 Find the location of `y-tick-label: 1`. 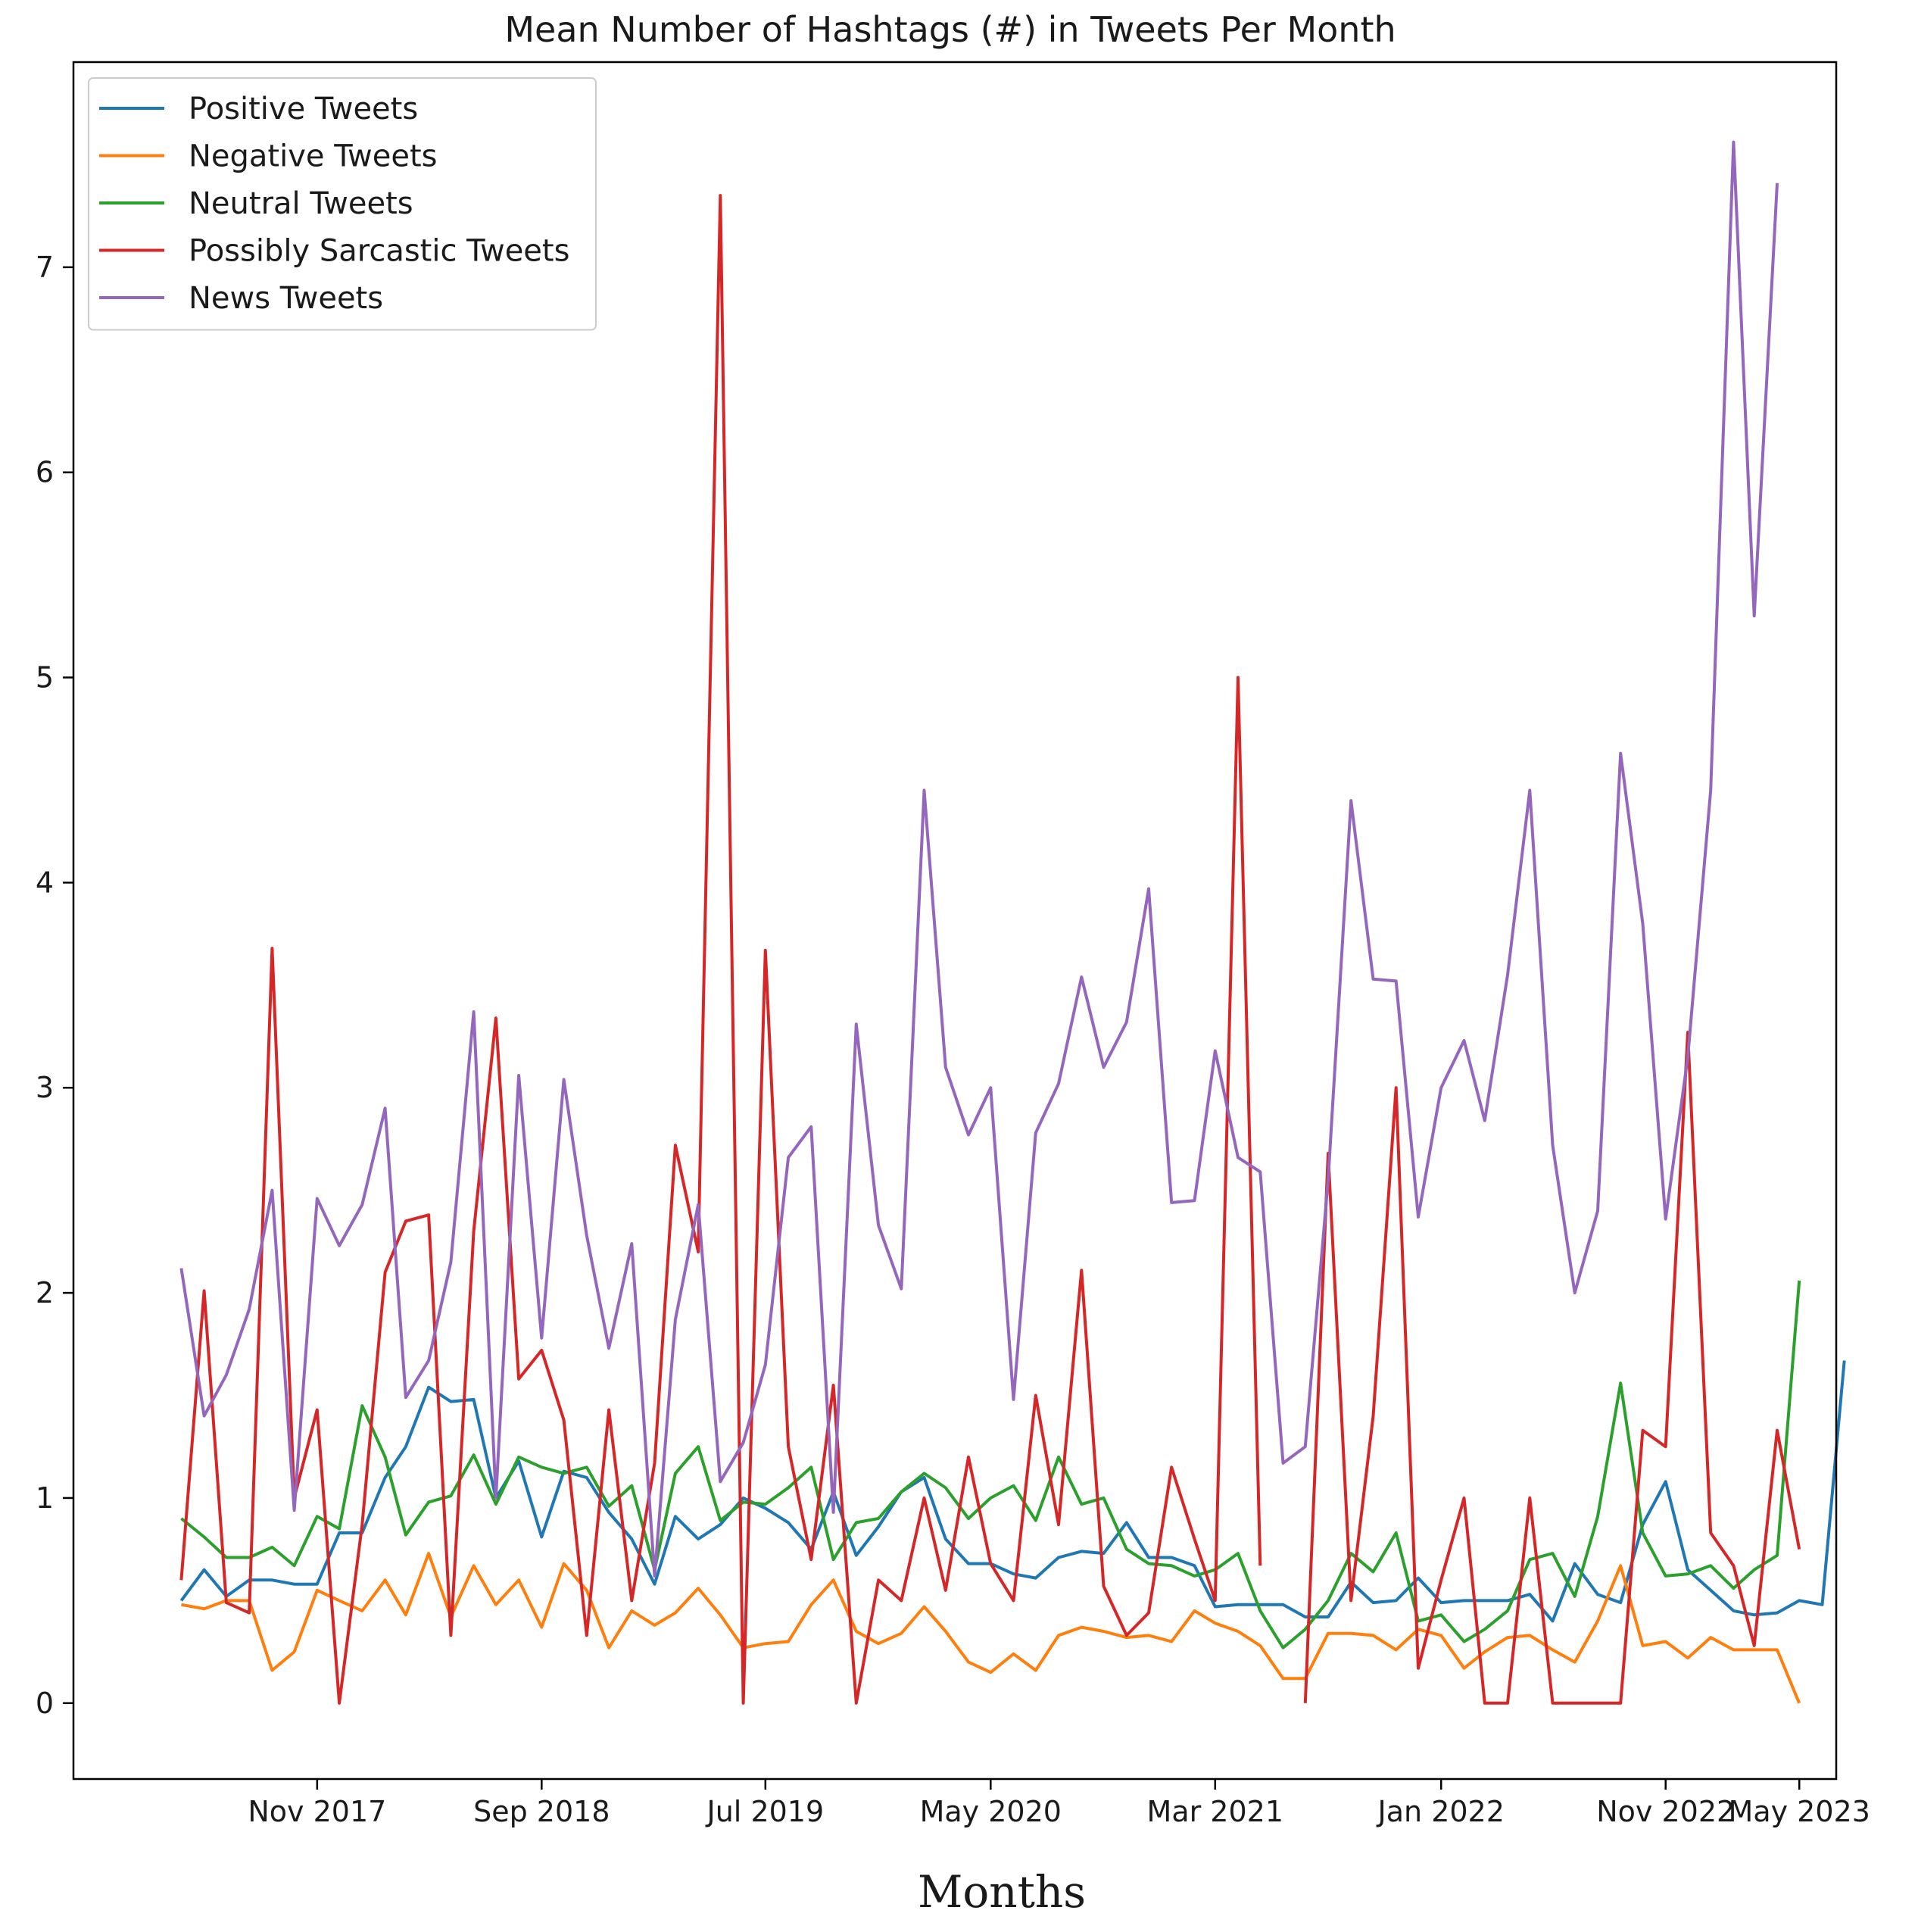

y-tick-label: 1 is located at coordinates (45, 1498).